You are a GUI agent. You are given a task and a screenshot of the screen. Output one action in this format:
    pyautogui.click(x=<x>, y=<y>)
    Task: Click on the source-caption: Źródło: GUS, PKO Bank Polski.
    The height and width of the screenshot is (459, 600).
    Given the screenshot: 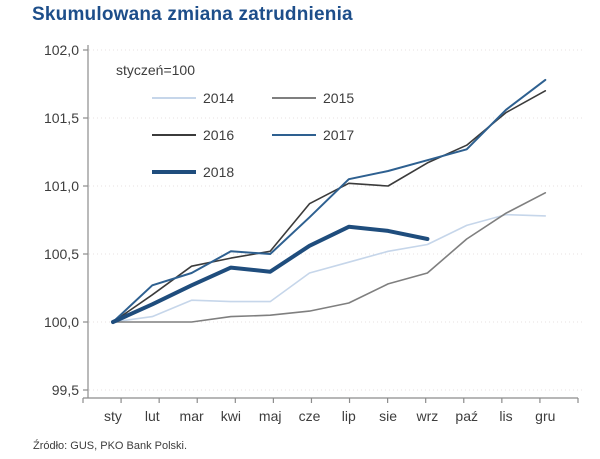 What is the action you would take?
    pyautogui.click(x=110, y=446)
    